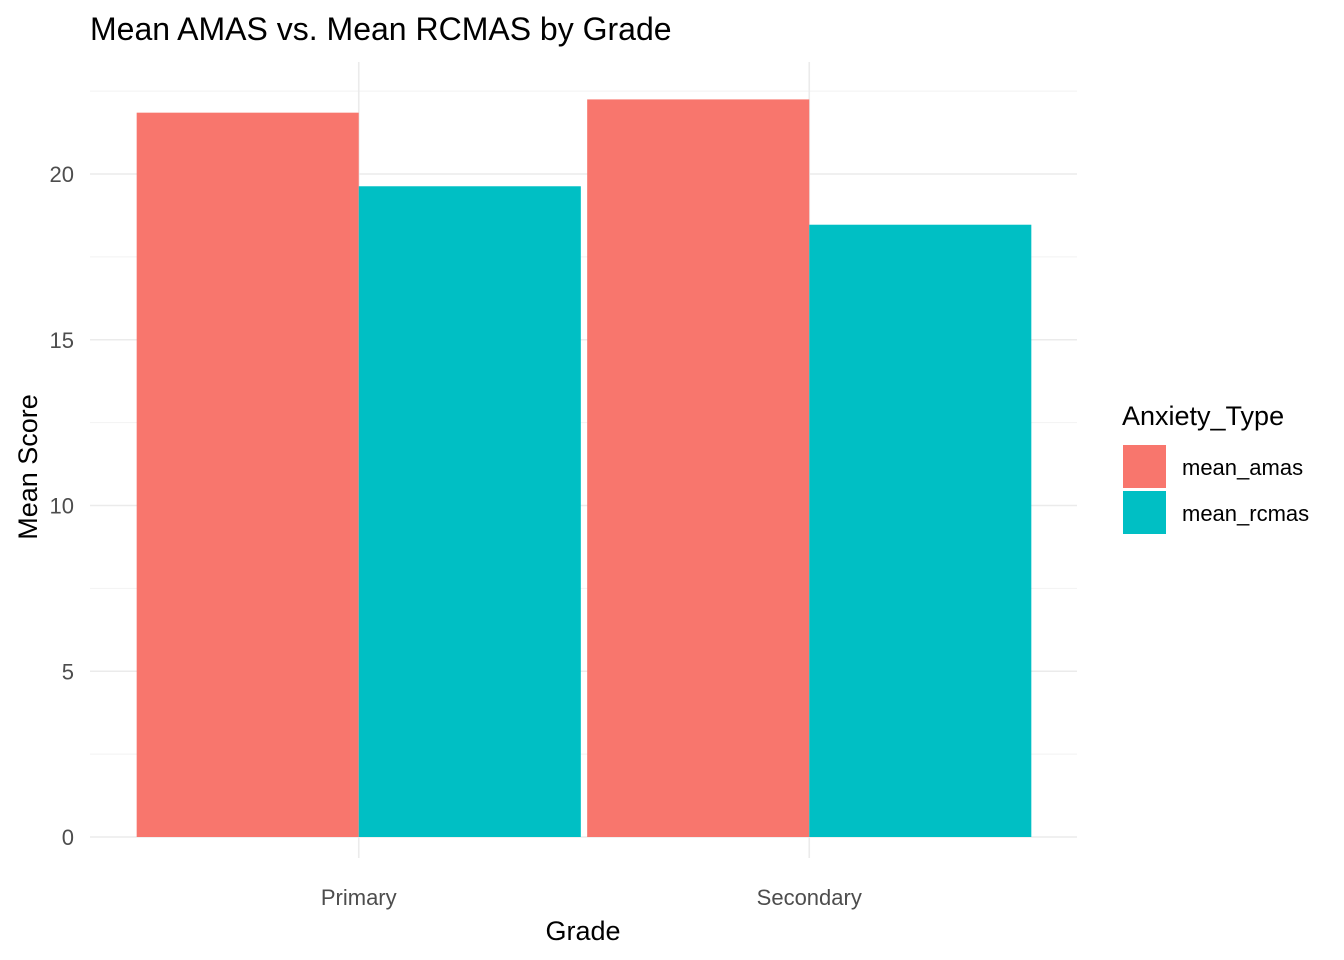  Describe the element at coordinates (62, 340) in the screenshot. I see `y-tick-label: 15` at that location.